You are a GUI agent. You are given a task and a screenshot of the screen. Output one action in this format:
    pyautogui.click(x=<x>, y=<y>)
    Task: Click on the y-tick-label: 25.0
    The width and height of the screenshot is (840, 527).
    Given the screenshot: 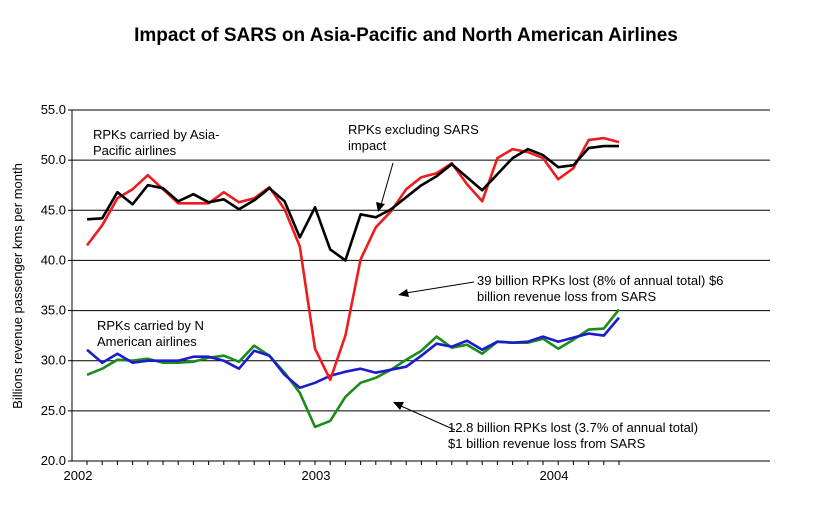 What is the action you would take?
    pyautogui.click(x=53, y=410)
    